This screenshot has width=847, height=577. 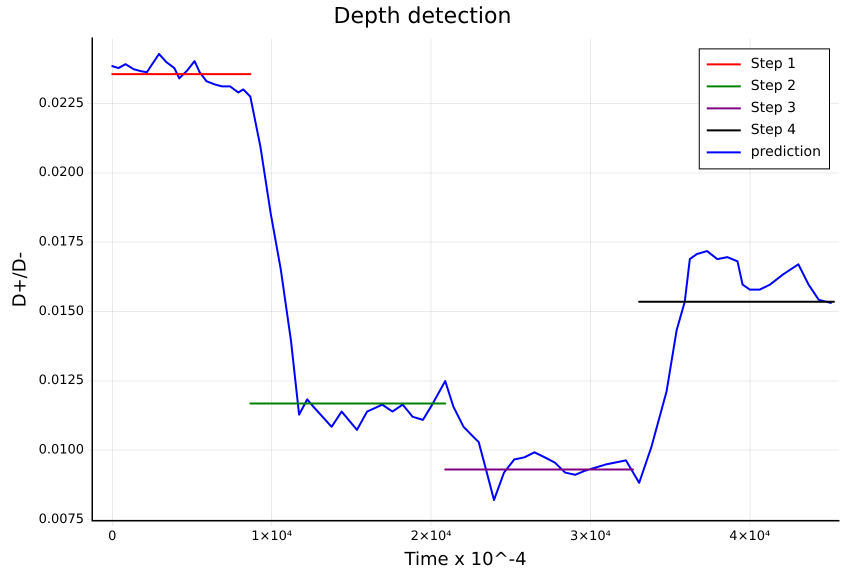 I want to click on y-tick-label: 0.0225, so click(x=61, y=103).